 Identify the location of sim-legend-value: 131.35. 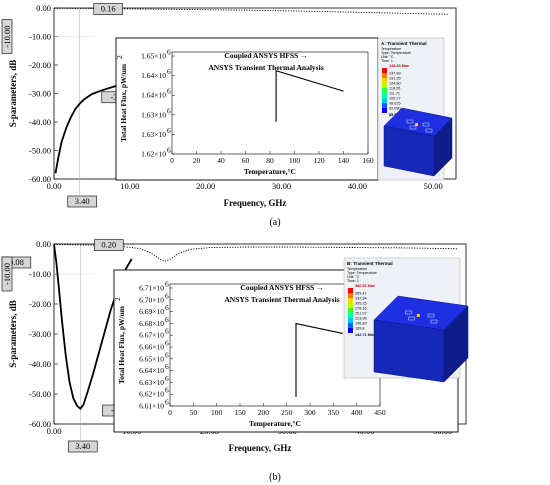
(395, 79).